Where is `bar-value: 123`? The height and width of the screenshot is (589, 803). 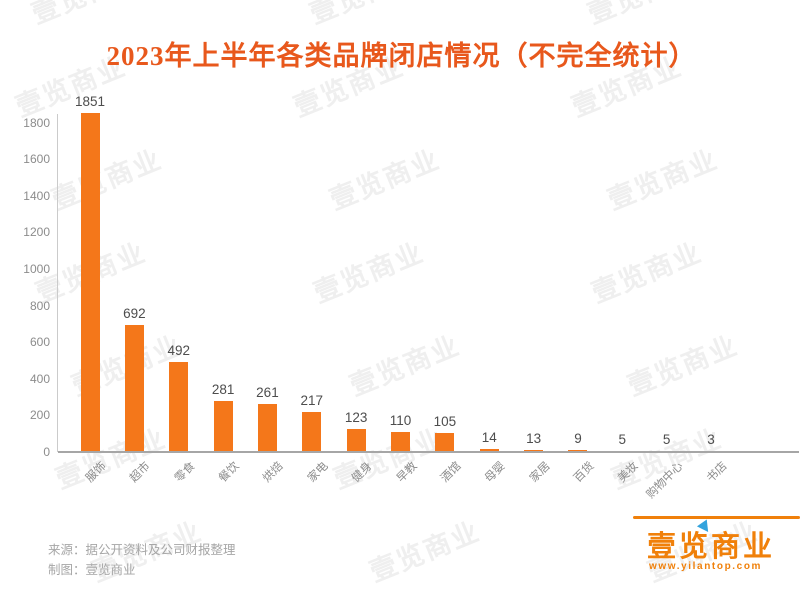
bar-value: 123 is located at coordinates (356, 418).